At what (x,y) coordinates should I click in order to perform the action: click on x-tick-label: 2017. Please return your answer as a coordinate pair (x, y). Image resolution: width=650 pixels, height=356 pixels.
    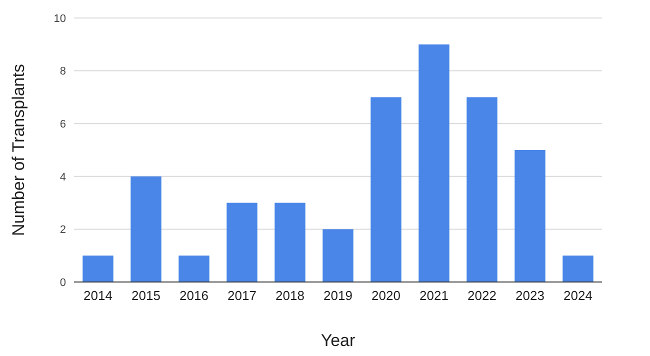
    Looking at the image, I should click on (242, 295).